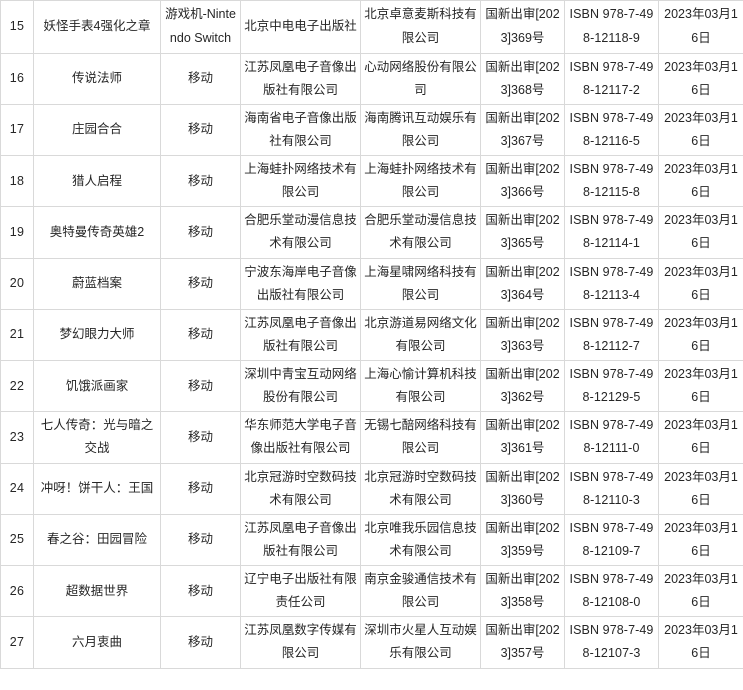 The height and width of the screenshot is (690, 743). Describe the element at coordinates (420, 232) in the screenshot. I see `cell-operating-unit: 合肥乐堂动漫信息技术有限公司` at that location.